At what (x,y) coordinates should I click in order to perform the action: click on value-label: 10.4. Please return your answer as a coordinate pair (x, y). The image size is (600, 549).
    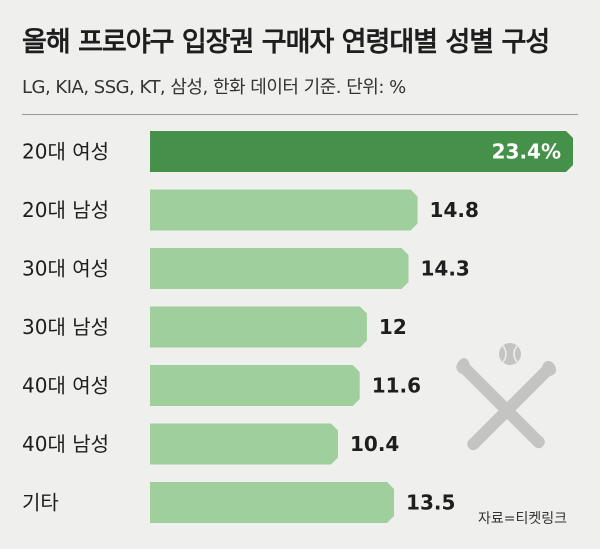
    Looking at the image, I should click on (374, 444).